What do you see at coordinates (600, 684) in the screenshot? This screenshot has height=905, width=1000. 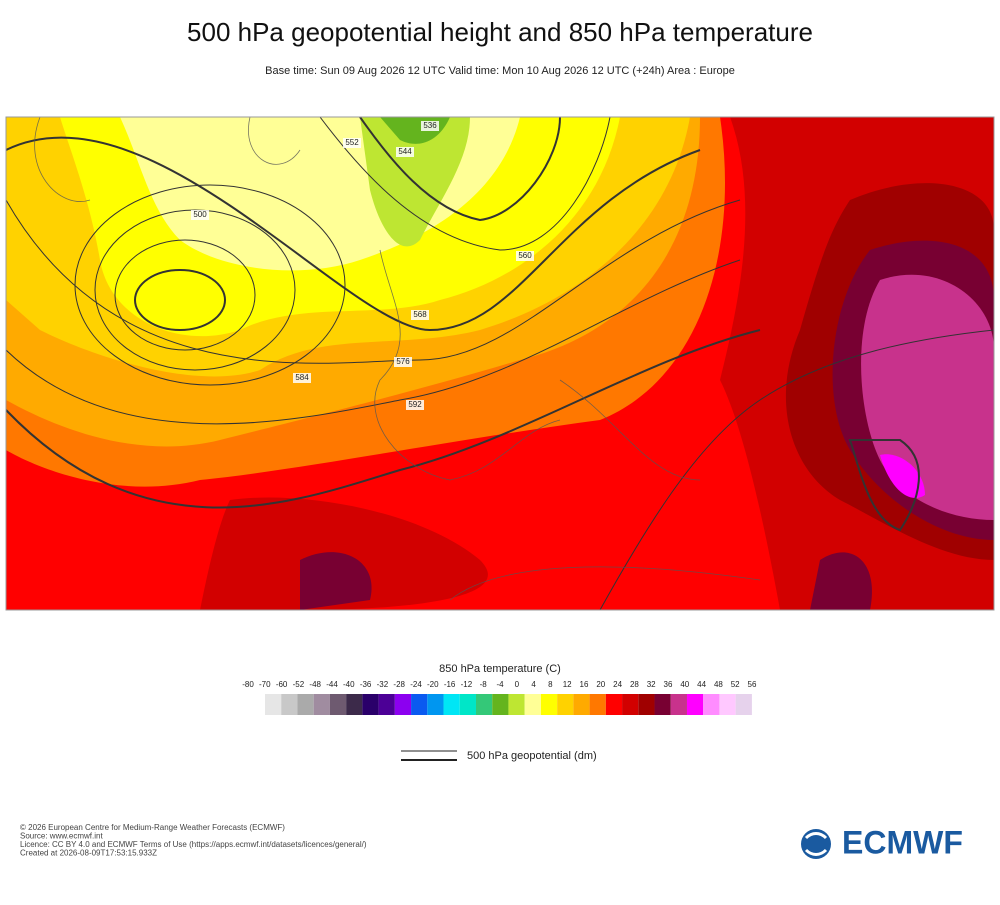 I see `colorbar-label: 20` at bounding box center [600, 684].